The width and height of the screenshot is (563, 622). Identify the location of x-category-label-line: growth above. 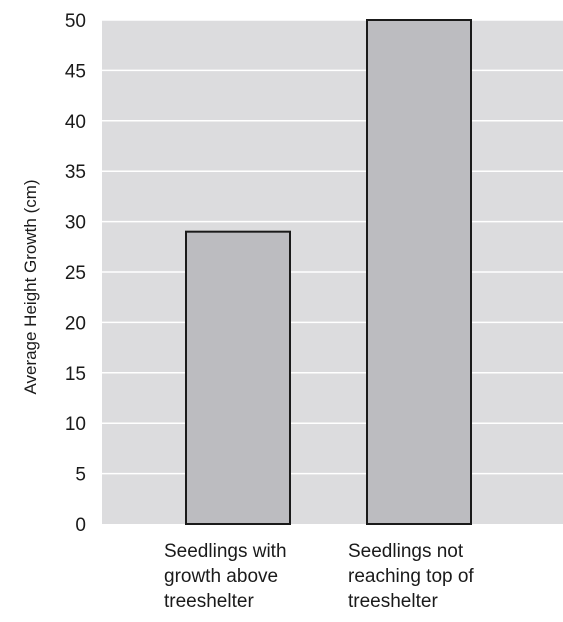
(221, 576).